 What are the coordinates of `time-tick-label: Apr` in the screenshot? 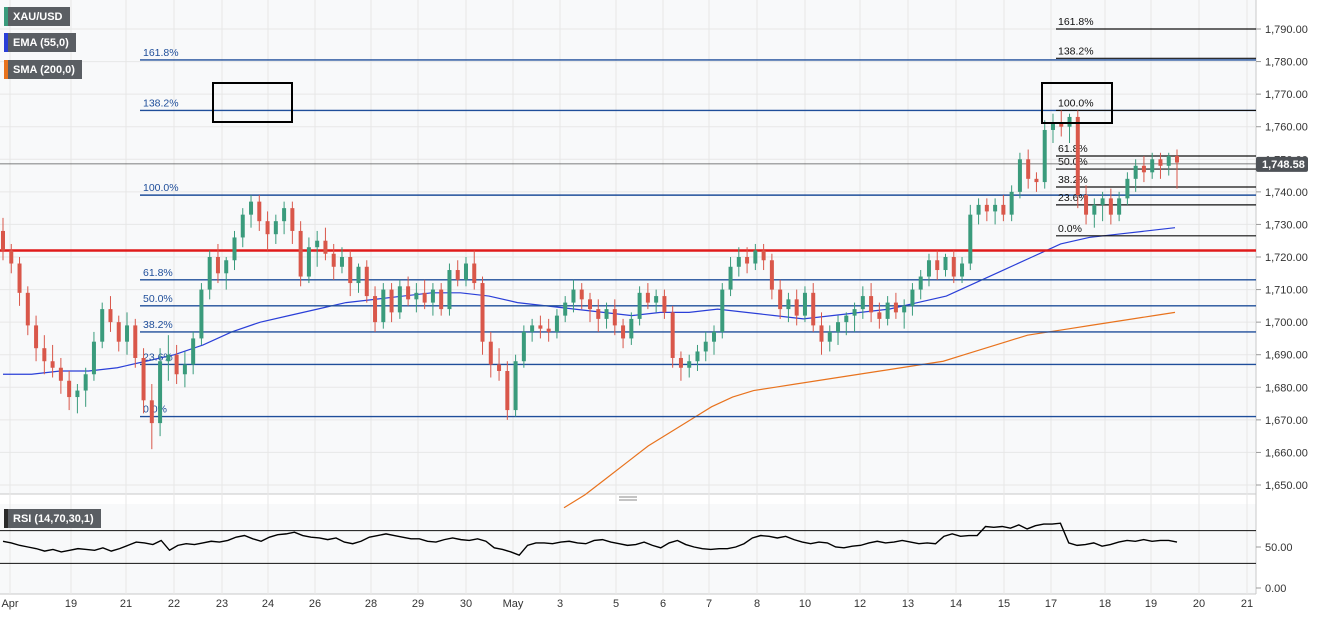 It's located at (9, 604).